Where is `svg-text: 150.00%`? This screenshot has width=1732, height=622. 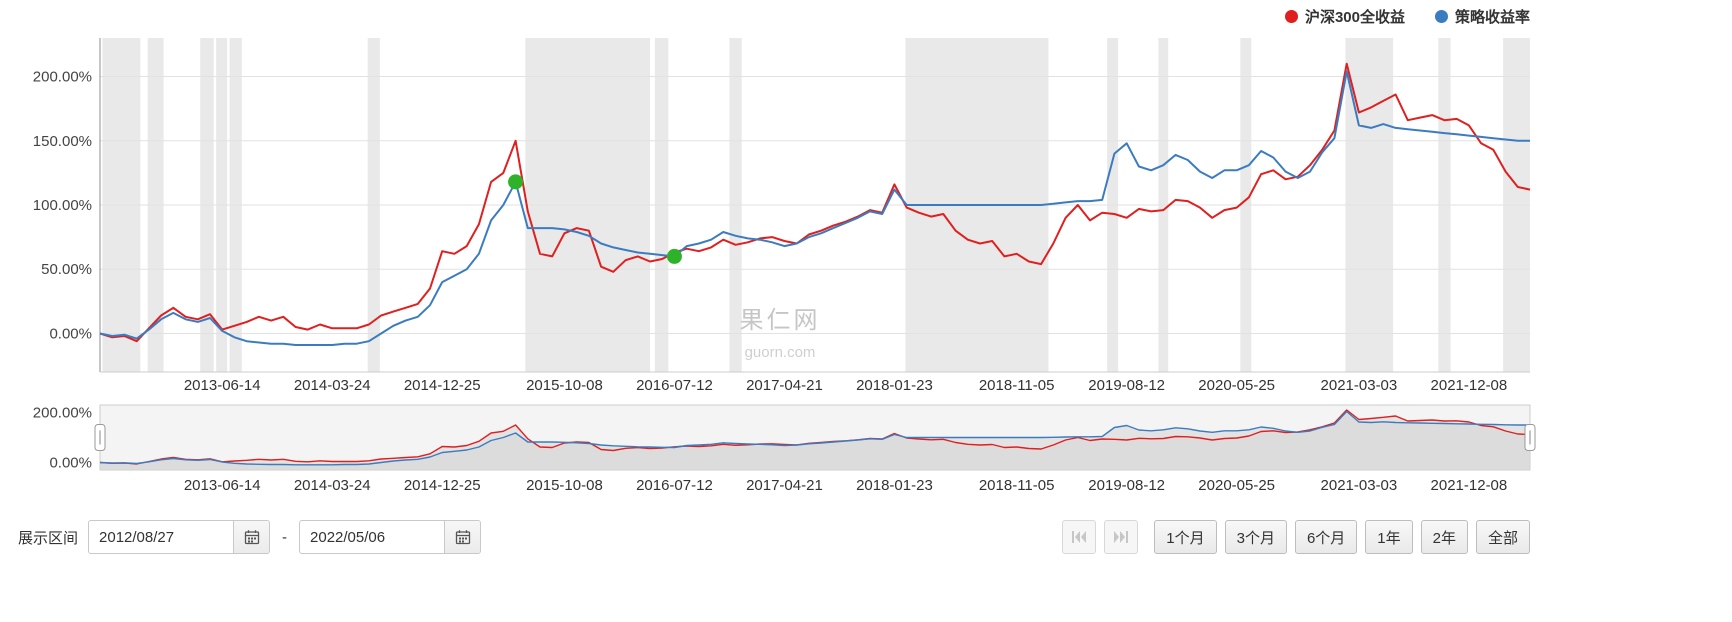 svg-text: 150.00% is located at coordinates (62, 141).